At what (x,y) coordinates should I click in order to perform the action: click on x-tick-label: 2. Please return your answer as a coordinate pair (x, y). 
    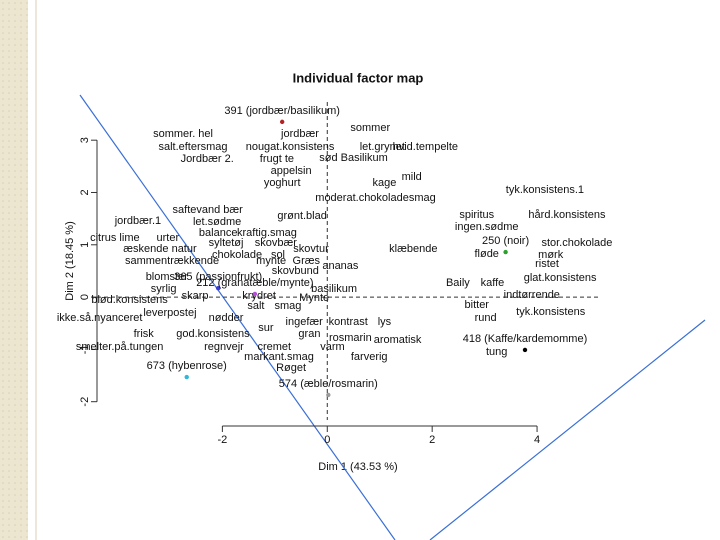
    Looking at the image, I should click on (432, 440).